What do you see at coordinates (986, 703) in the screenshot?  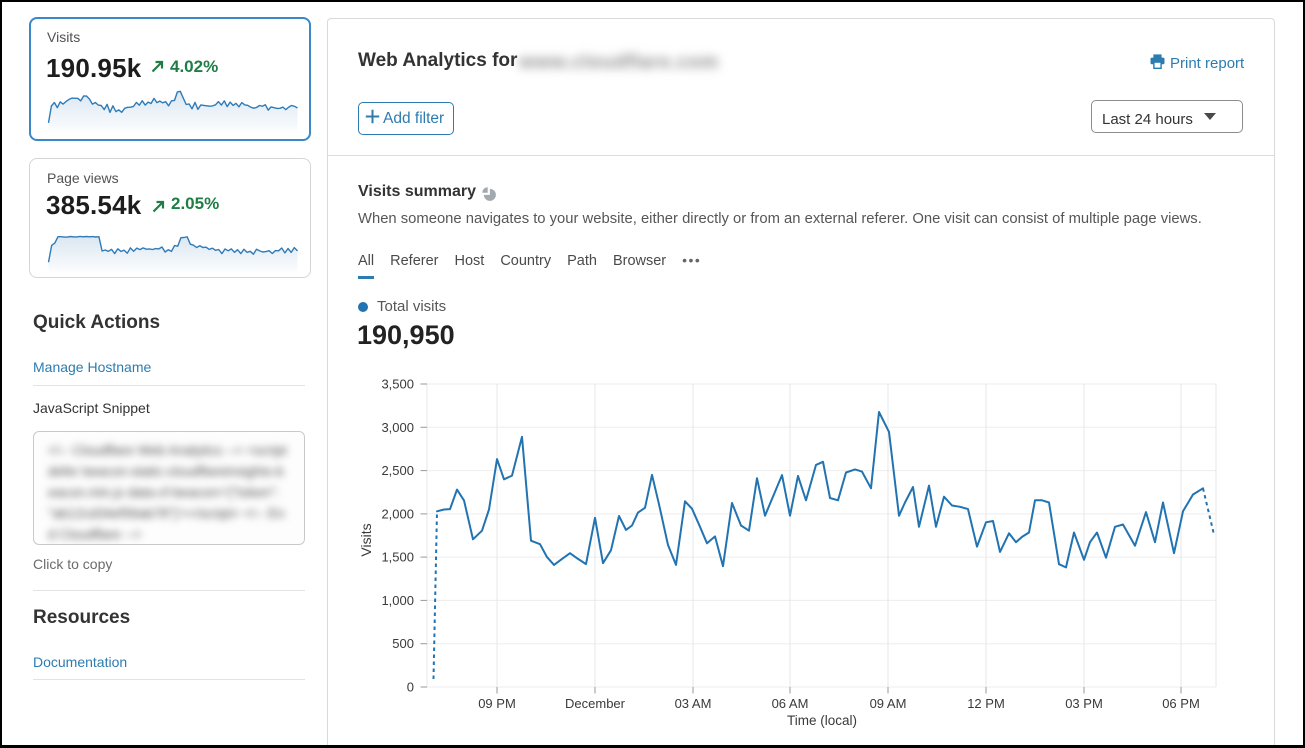 I see `svg-text: 12 PM` at bounding box center [986, 703].